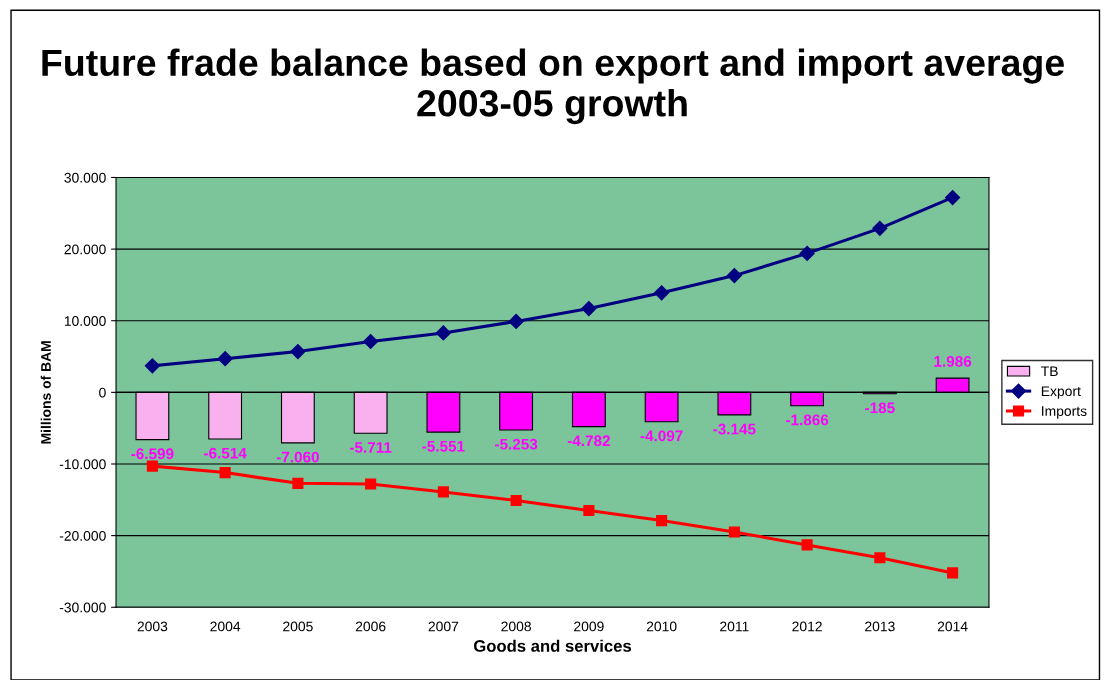 The height and width of the screenshot is (680, 1105). What do you see at coordinates (82, 607) in the screenshot?
I see `y-tick-label: -30.000` at bounding box center [82, 607].